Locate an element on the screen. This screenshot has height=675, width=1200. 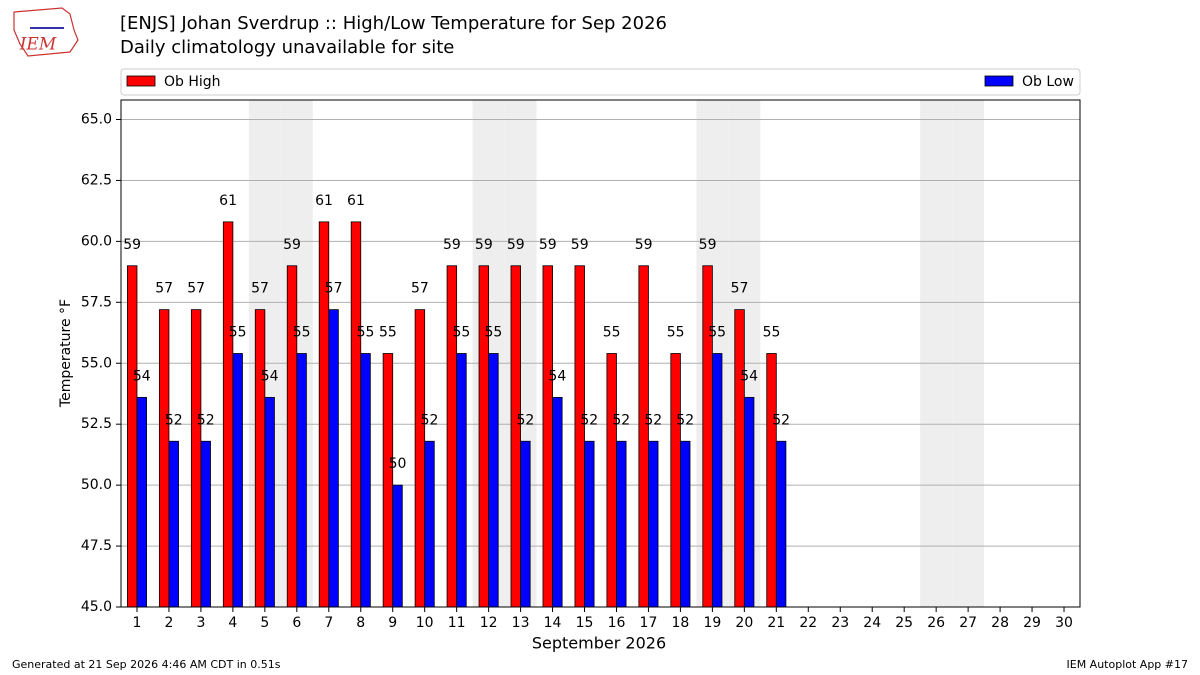
data-label: 61 is located at coordinates (228, 201).